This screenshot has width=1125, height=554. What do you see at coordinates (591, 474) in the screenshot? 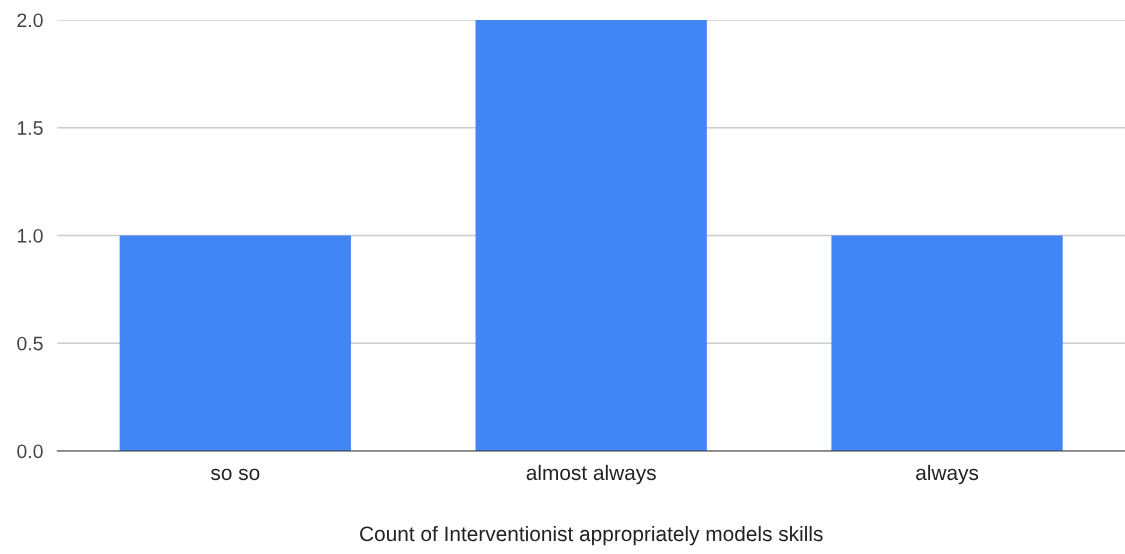
I see `x-tick-label: almost always` at bounding box center [591, 474].